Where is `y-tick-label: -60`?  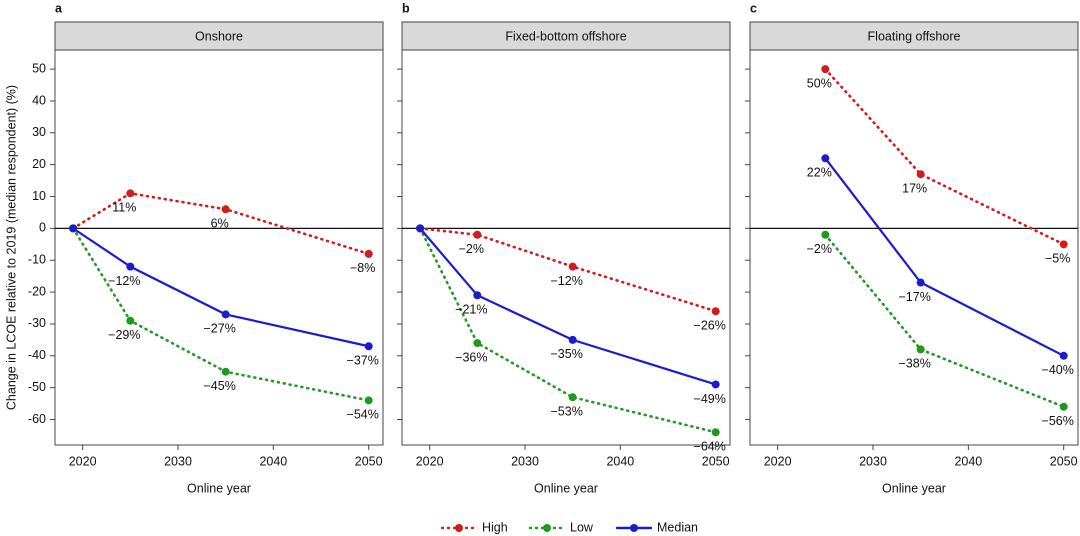
y-tick-label: -60 is located at coordinates (37, 419).